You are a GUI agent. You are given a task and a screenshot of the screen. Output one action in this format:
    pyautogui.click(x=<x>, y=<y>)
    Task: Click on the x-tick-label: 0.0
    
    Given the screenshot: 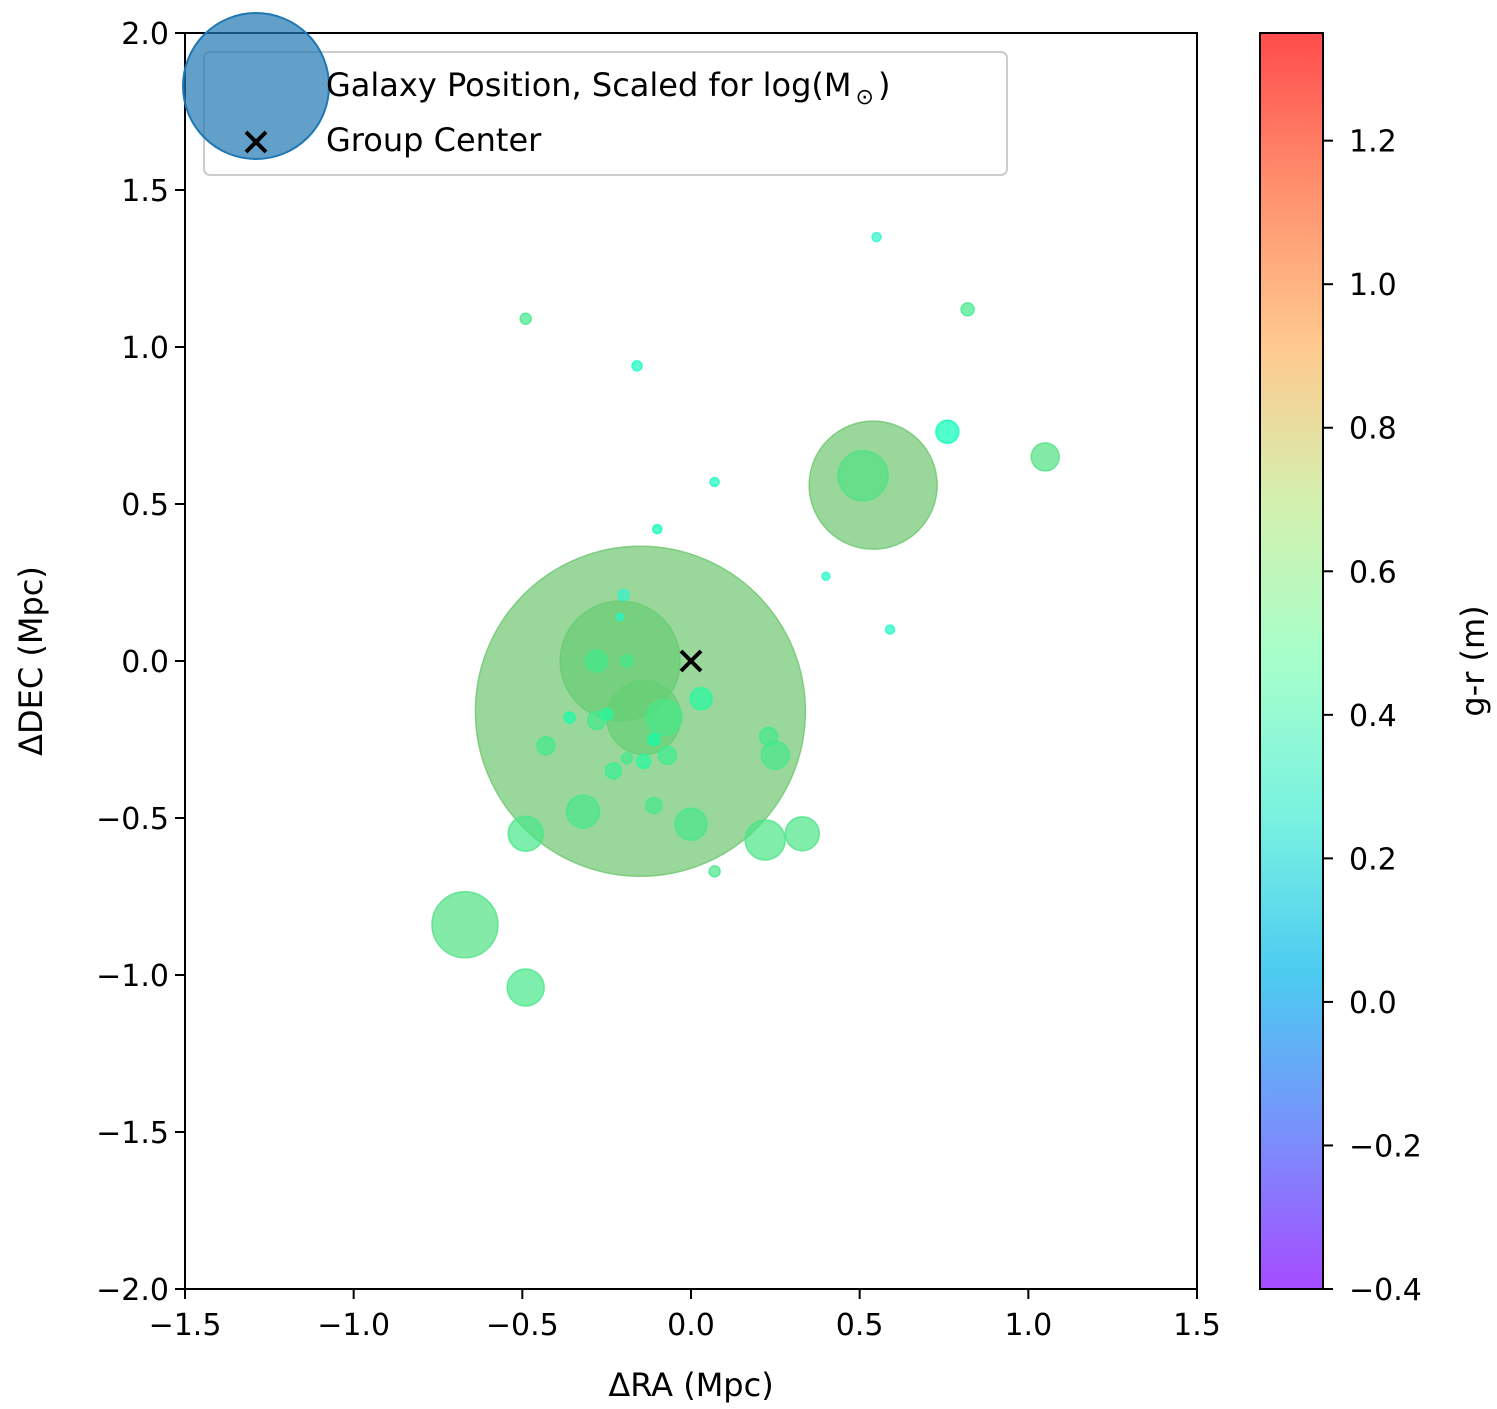 What is the action you would take?
    pyautogui.click(x=691, y=1325)
    